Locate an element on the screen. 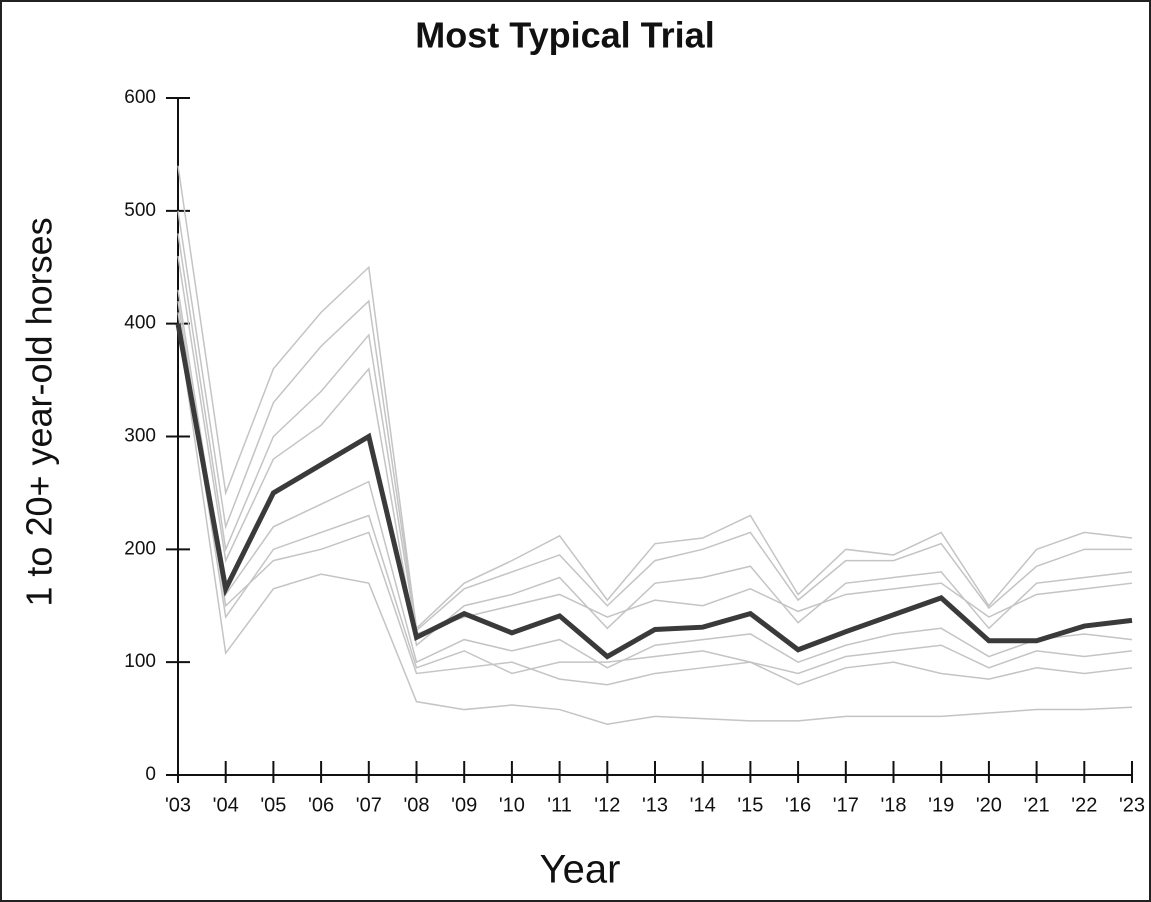 This screenshot has width=1151, height=902. x-tick-label: '06 is located at coordinates (321, 805).